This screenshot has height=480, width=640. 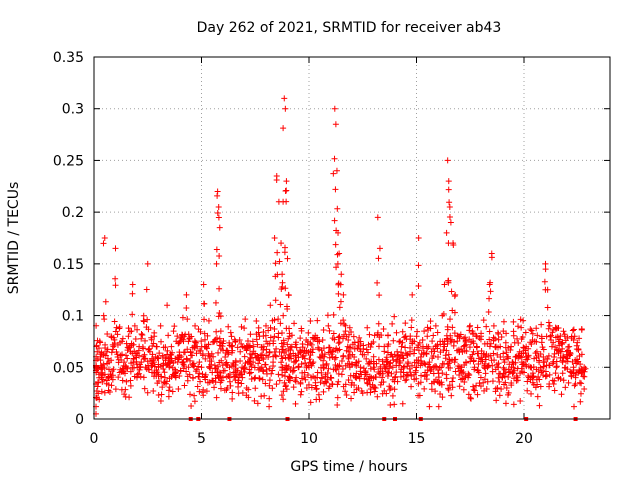 I want to click on x-tick-label: 0, so click(x=94, y=439).